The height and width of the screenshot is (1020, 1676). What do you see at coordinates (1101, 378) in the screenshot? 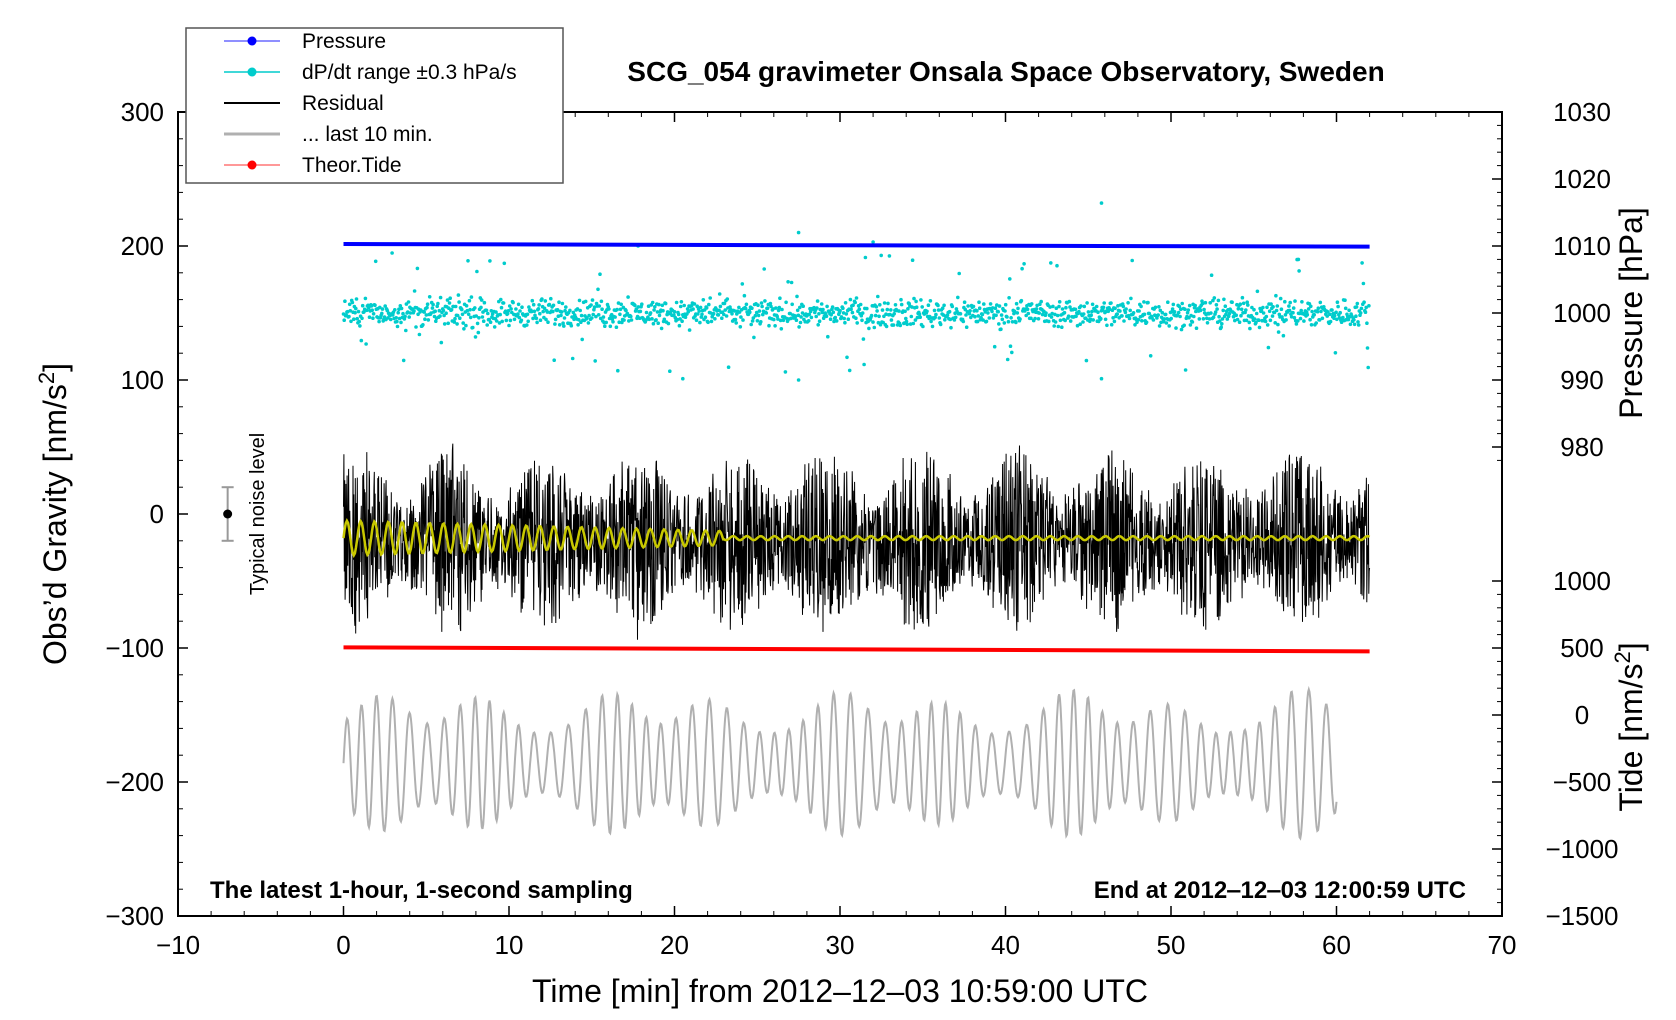
I see `dpdt-outlier` at bounding box center [1101, 378].